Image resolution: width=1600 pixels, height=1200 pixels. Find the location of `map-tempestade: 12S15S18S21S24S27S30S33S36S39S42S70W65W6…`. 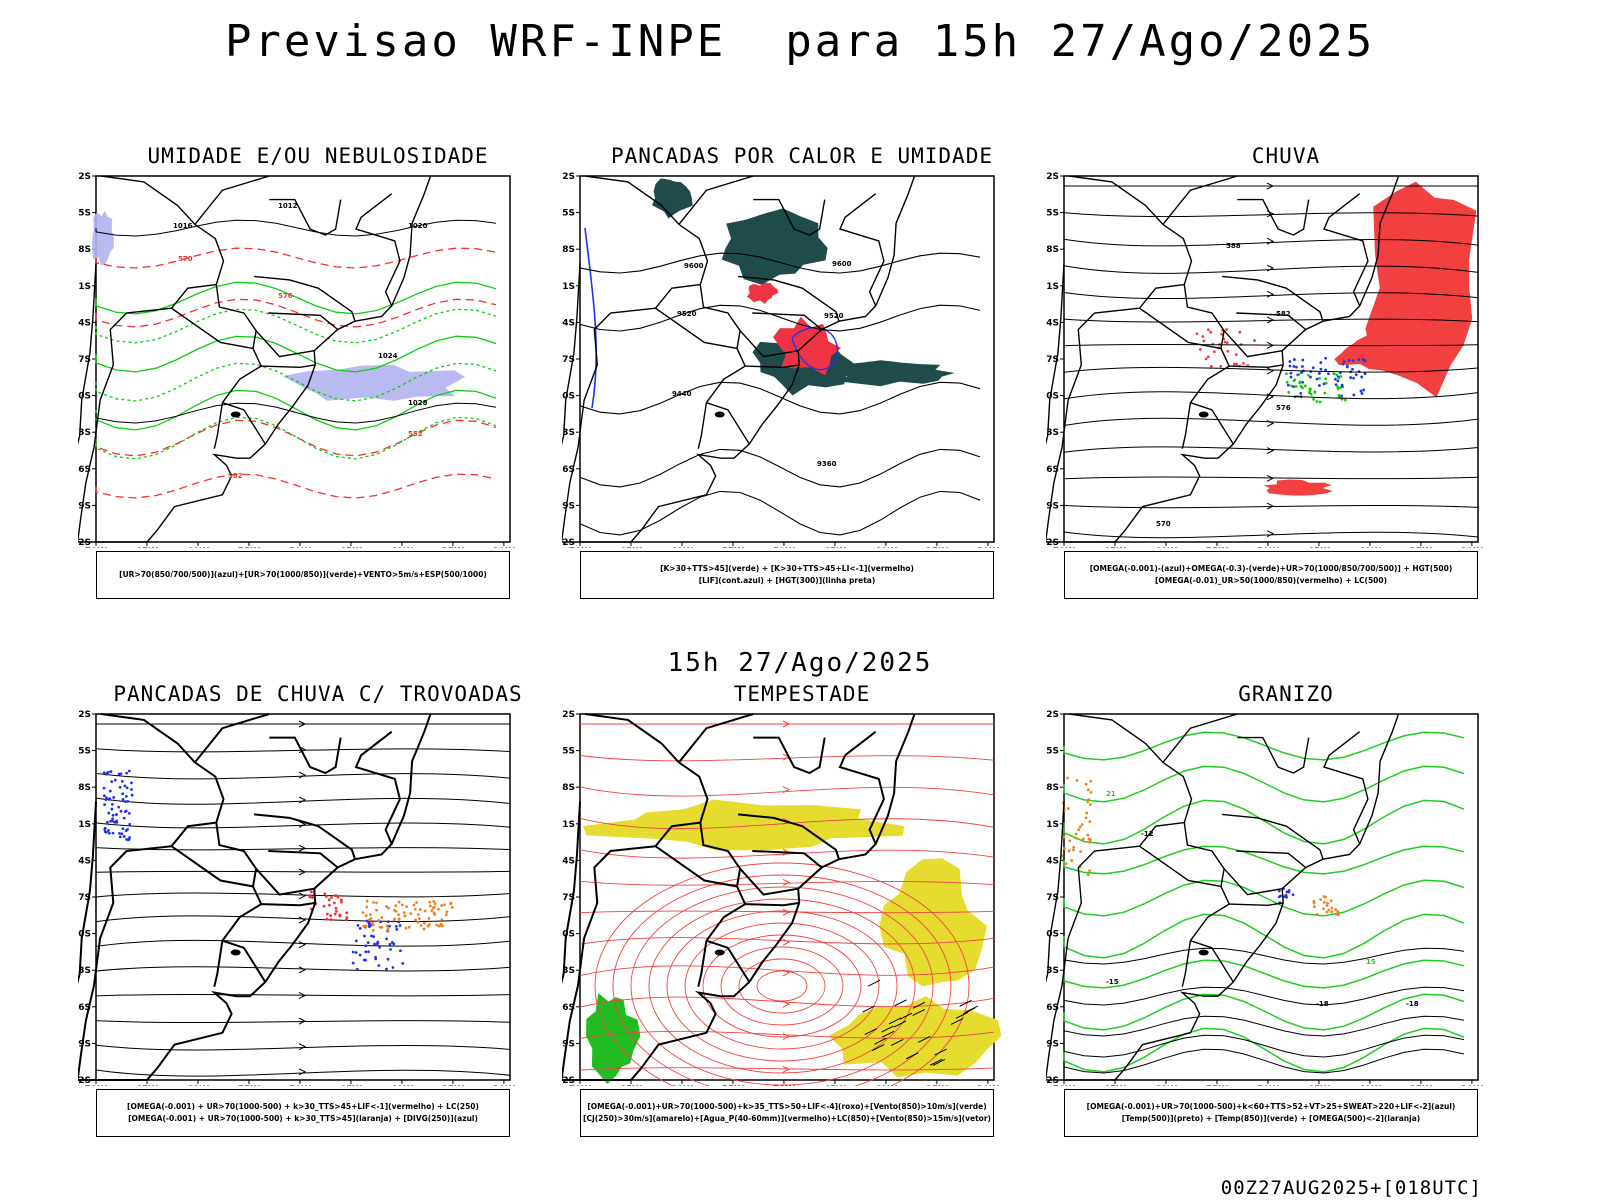

map-tempestade: 12S15S18S21S24S27S30S33S36S39S42S70W65W6… is located at coordinates (782, 898).